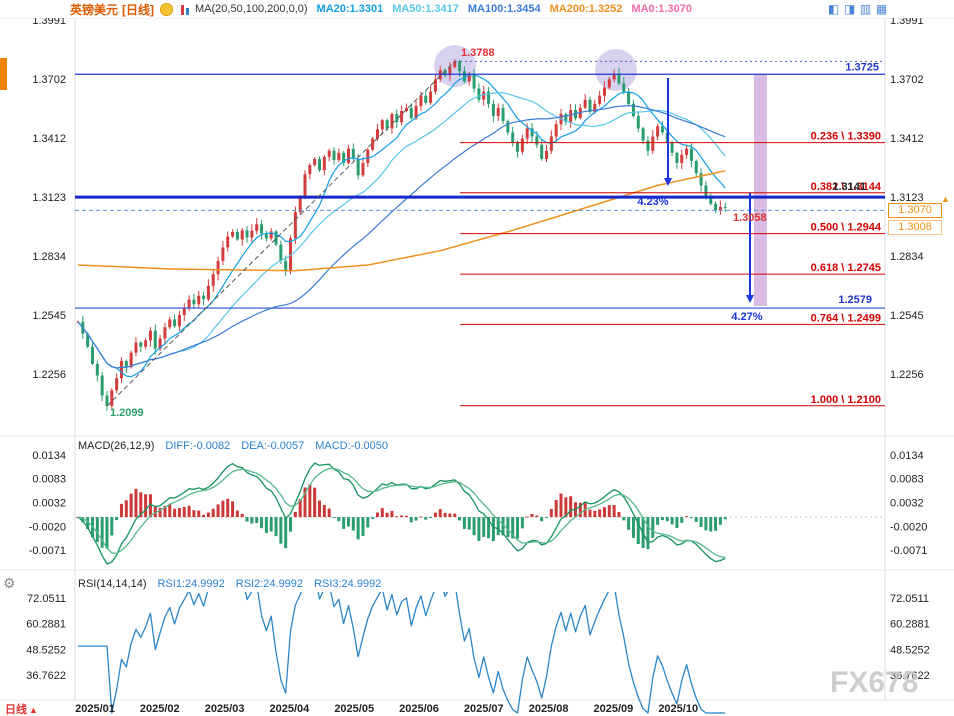 The height and width of the screenshot is (716, 954). Describe the element at coordinates (16, 710) in the screenshot. I see `tab-daily-label: 日线` at that location.